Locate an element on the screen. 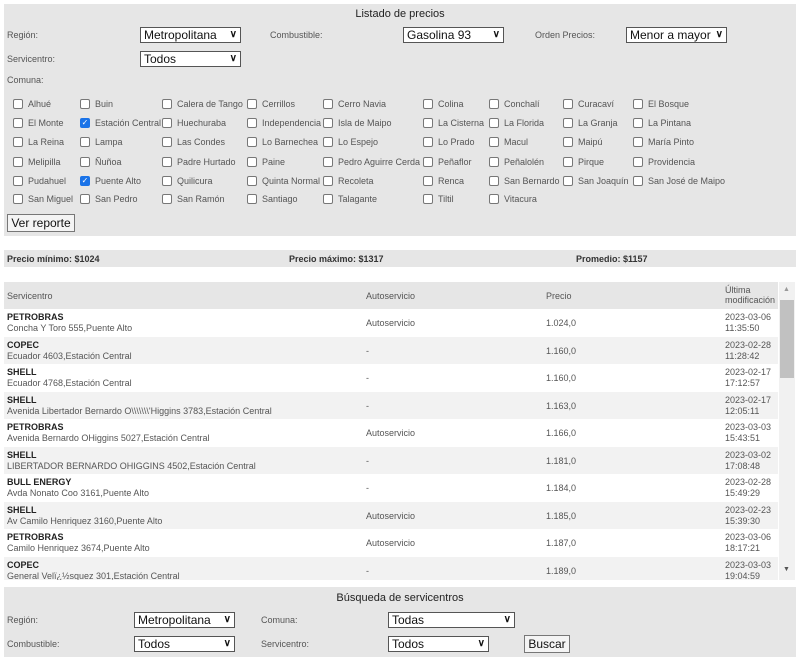  comuna-checkbox: San Bernardo is located at coordinates (524, 181).